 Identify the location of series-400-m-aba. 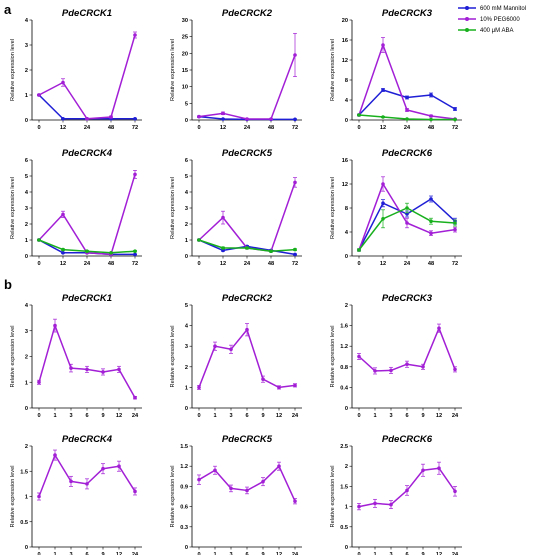
(87, 246).